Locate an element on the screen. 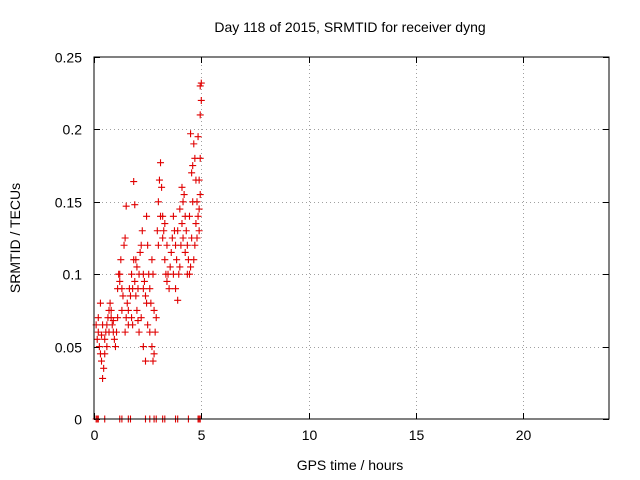  x-tick-label: 10 is located at coordinates (310, 435).